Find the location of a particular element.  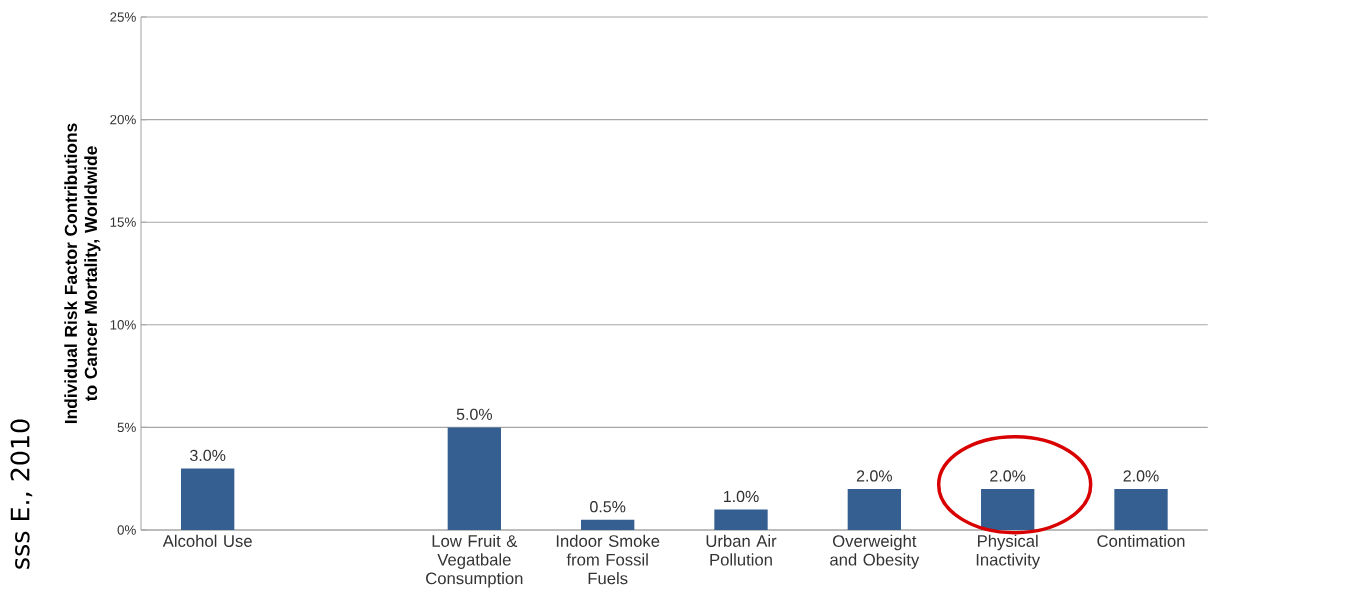

x-tick-label: Overweight and Obesity is located at coordinates (875, 551).